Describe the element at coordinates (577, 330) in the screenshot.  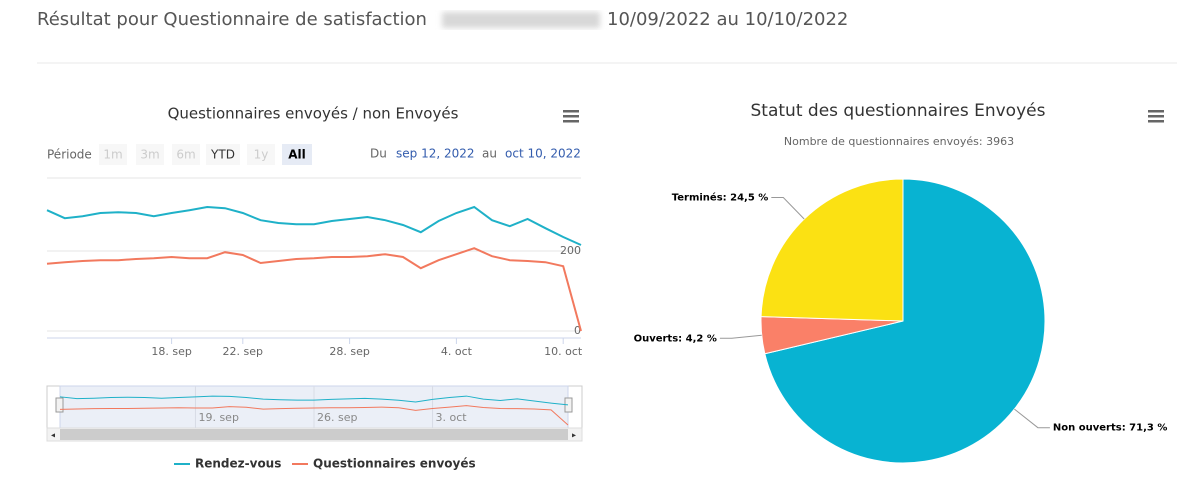
I see `y-tick-label: 0` at that location.